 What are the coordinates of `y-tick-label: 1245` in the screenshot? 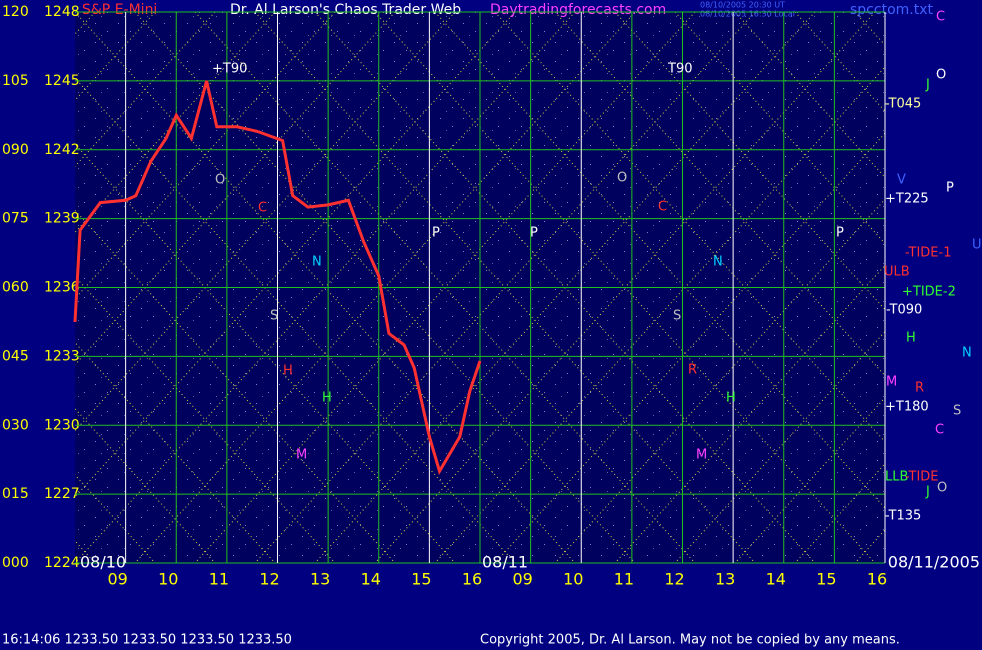 It's located at (62, 81).